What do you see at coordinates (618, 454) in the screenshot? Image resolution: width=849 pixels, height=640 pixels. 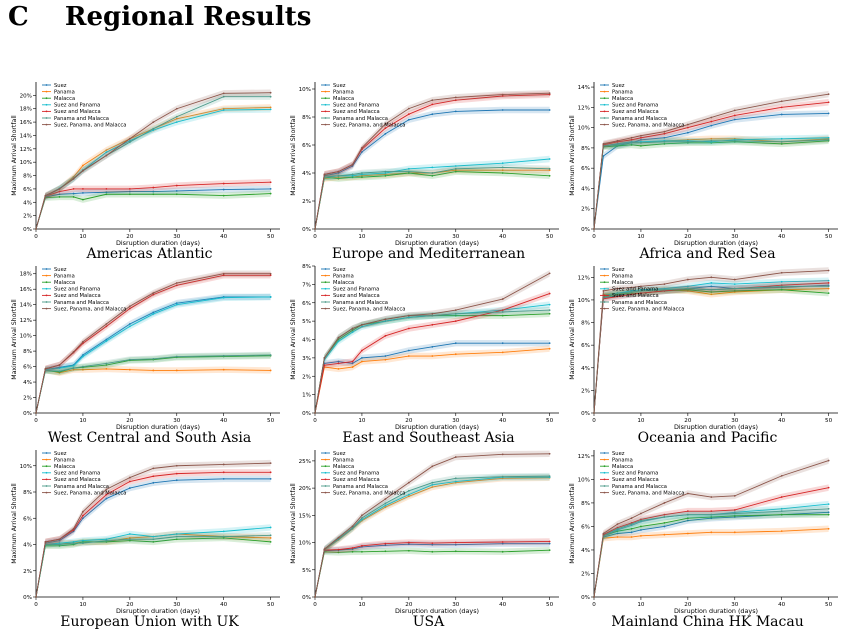 I see `legend-label: Suez` at bounding box center [618, 454].